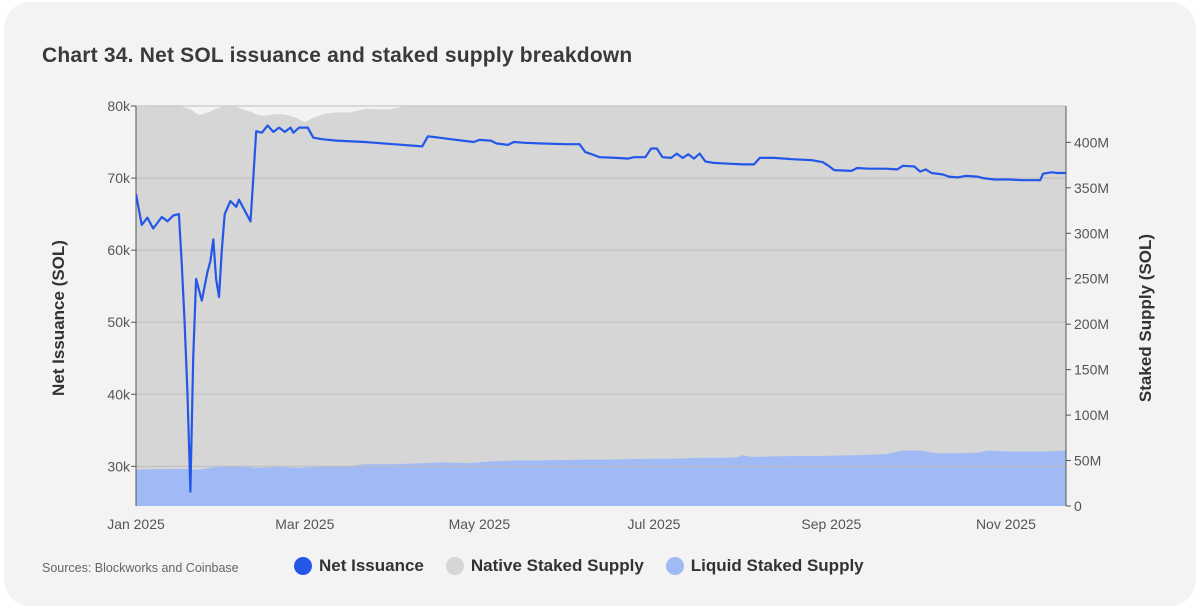 Image resolution: width=1201 pixels, height=610 pixels. What do you see at coordinates (1091, 370) in the screenshot?
I see `right-tick-label: 150M` at bounding box center [1091, 370].